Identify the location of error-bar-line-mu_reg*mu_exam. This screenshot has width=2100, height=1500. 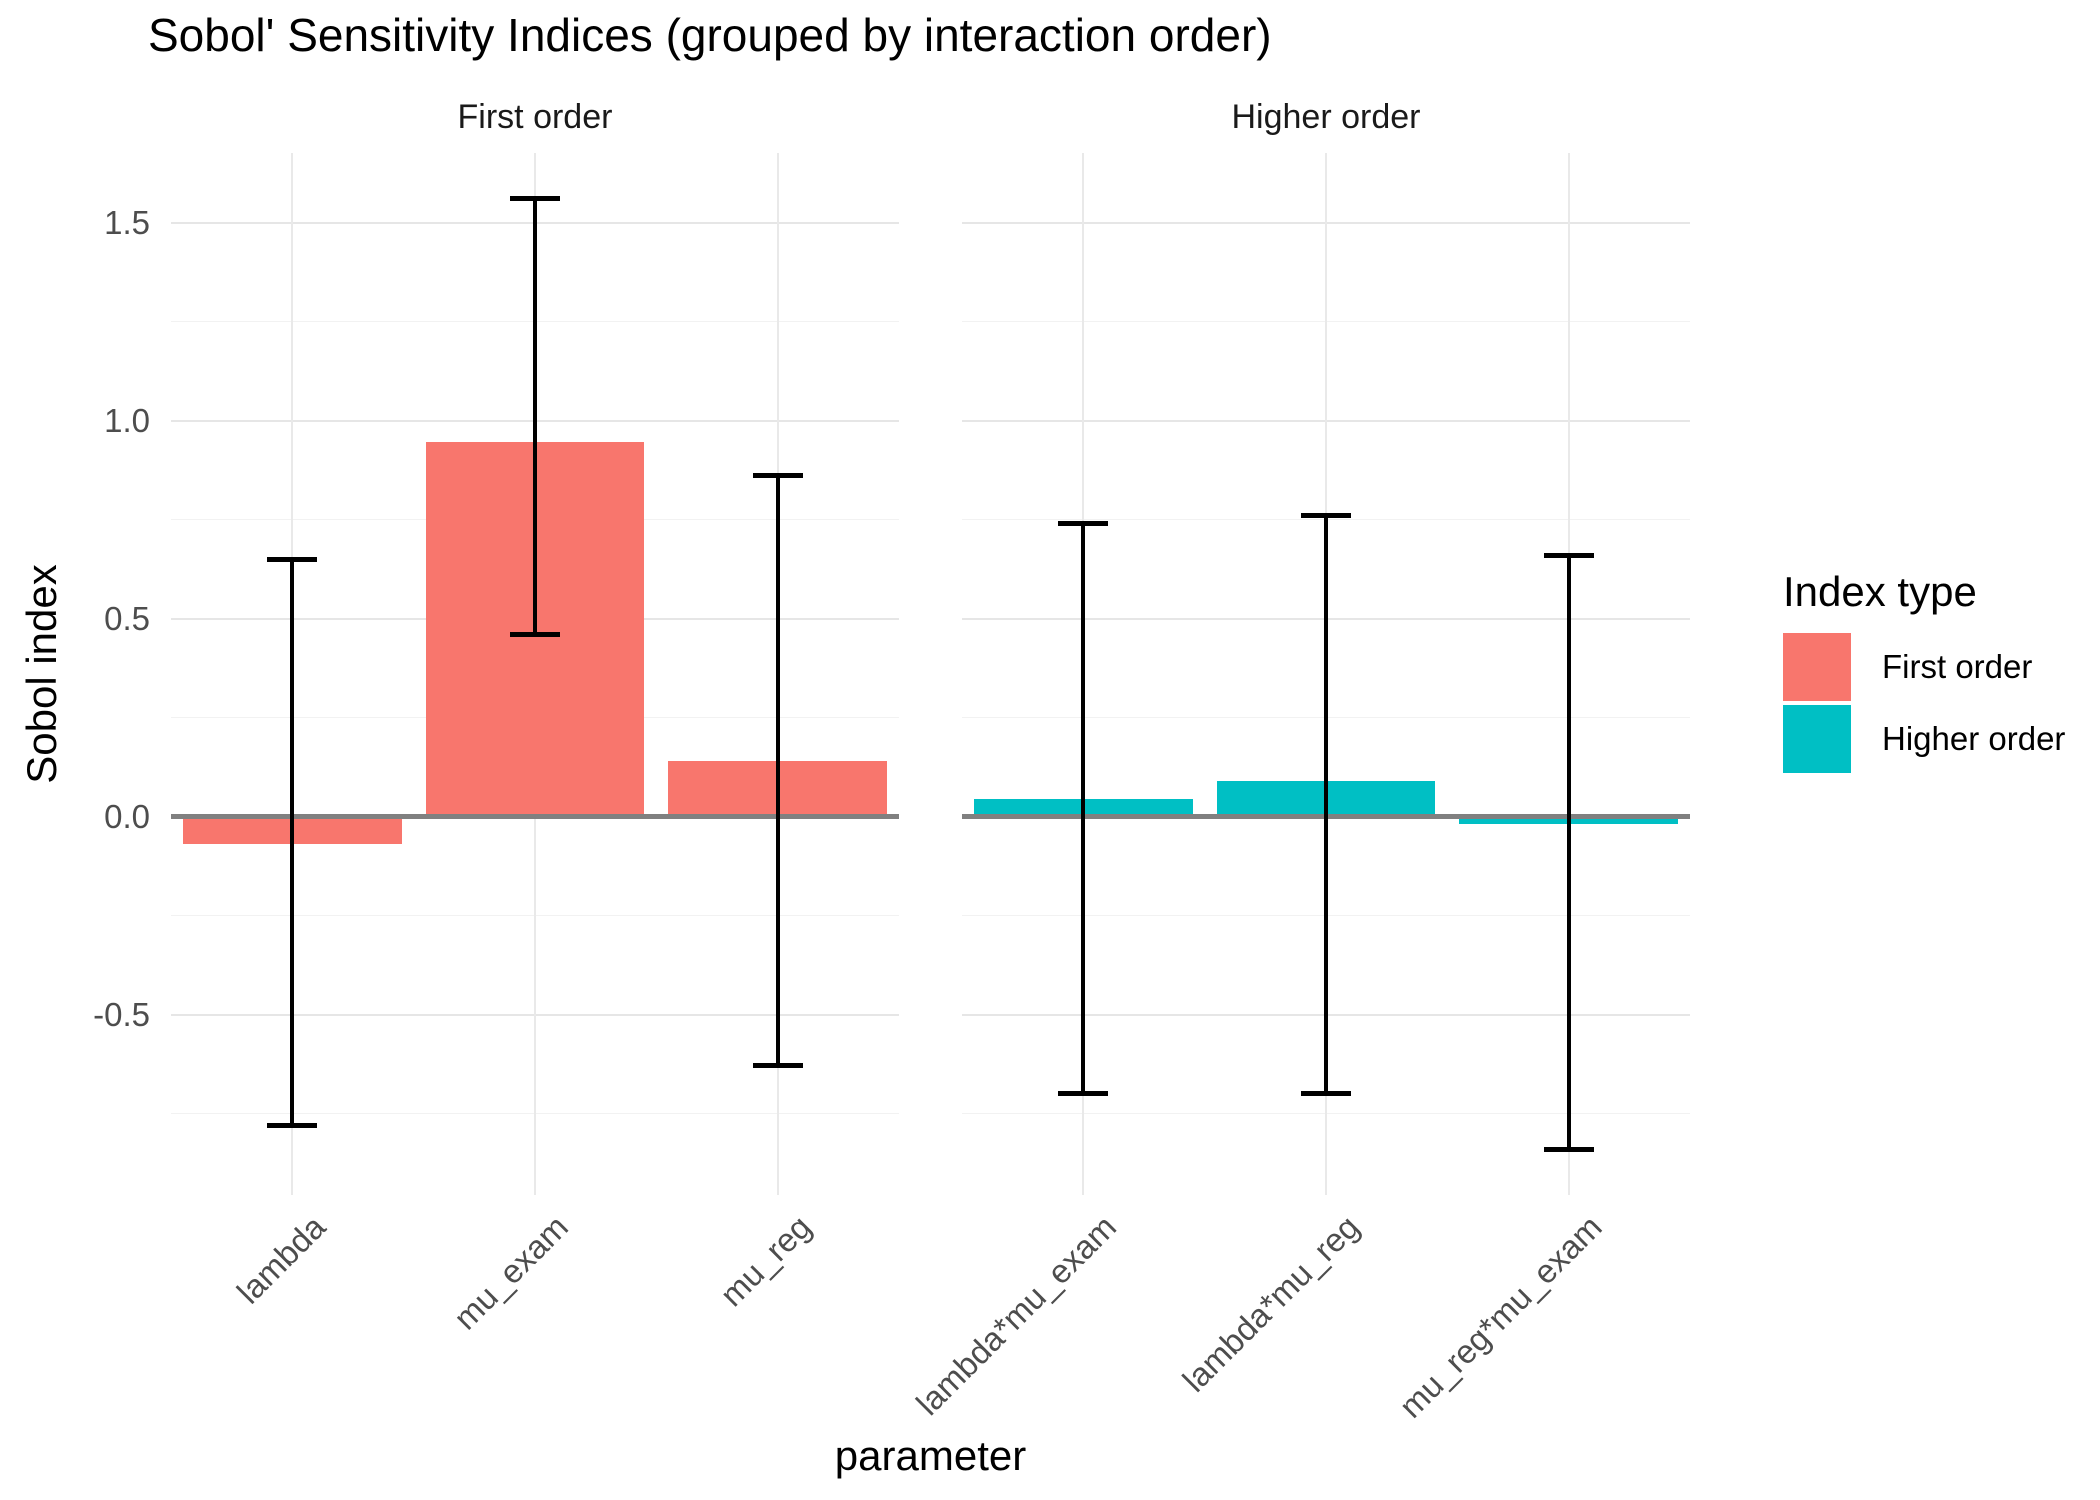
(1568, 852).